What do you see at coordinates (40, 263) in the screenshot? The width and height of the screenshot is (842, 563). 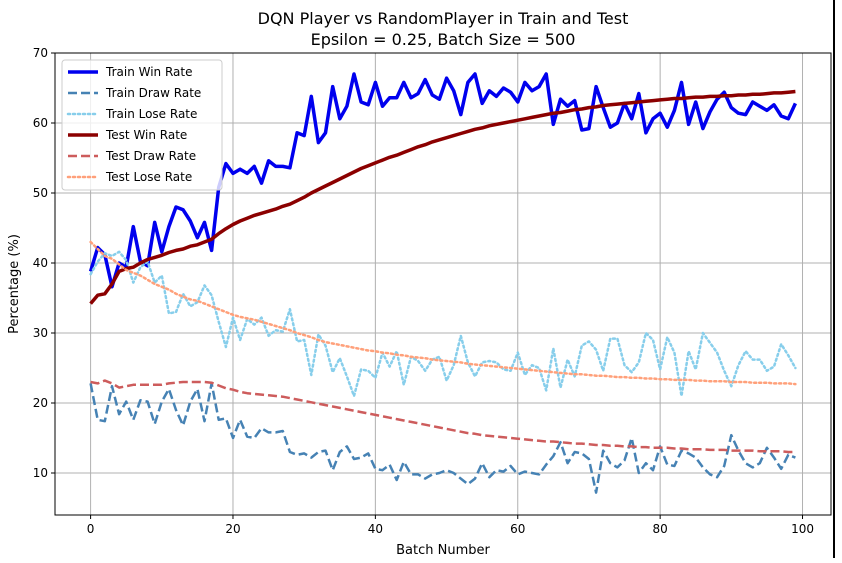 I see `y-tick-label: 40` at bounding box center [40, 263].